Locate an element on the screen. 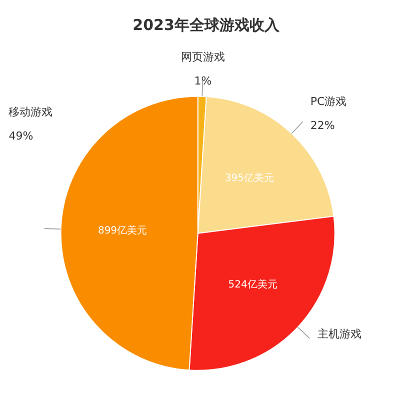 This screenshot has width=407, height=400. text: 395亿美元 is located at coordinates (249, 178).